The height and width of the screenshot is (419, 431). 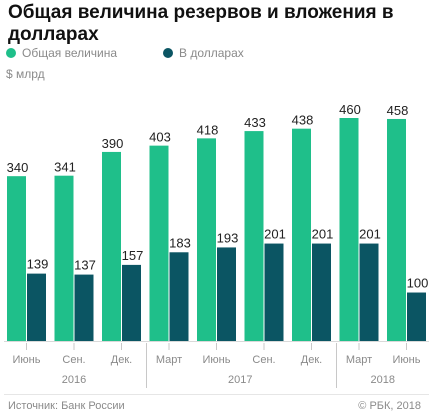 I want to click on data-label-total: 341, so click(x=65, y=167).